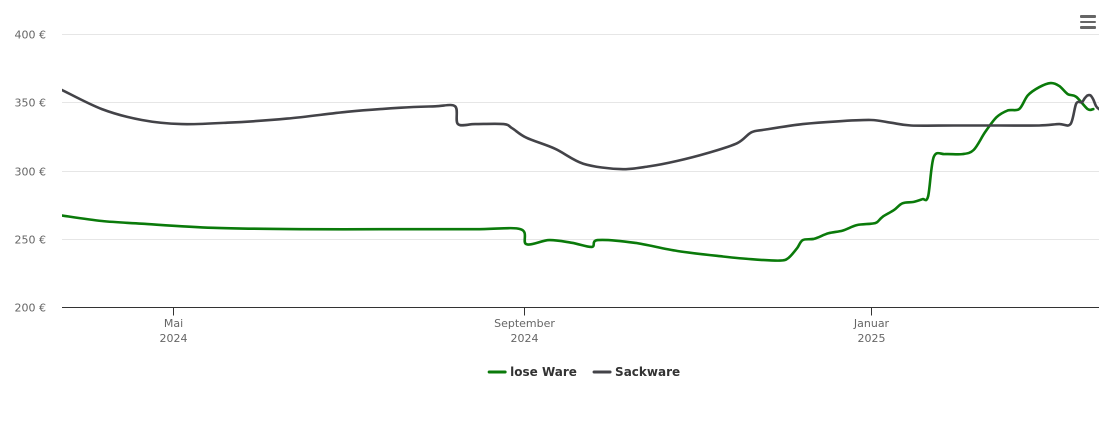 This screenshot has height=422, width=1110. Describe the element at coordinates (872, 338) in the screenshot. I see `x-tick-sublabel: 2025` at that location.